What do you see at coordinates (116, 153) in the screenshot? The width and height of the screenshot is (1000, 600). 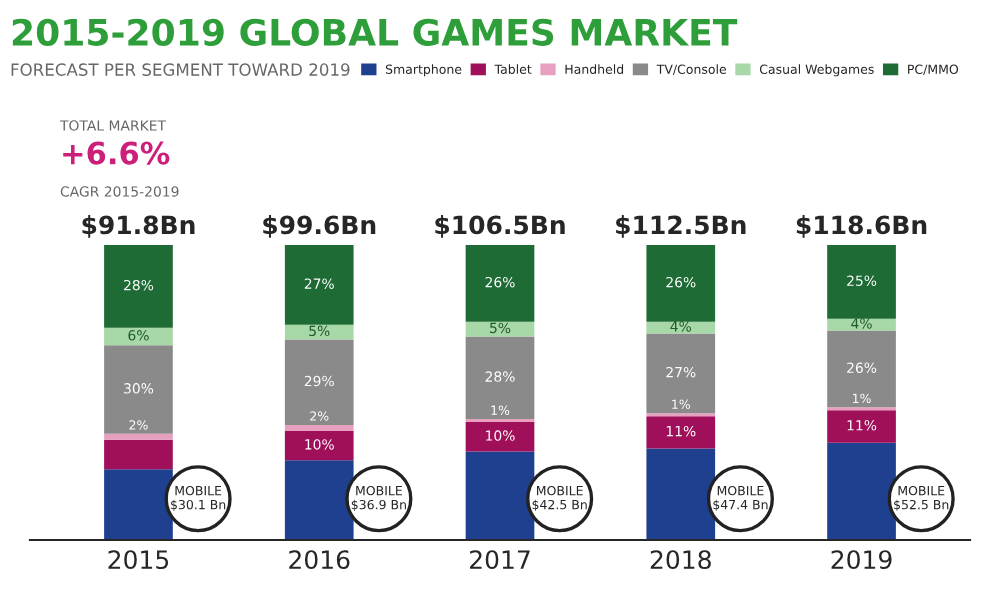 I see `text: +6.6%` at bounding box center [116, 153].